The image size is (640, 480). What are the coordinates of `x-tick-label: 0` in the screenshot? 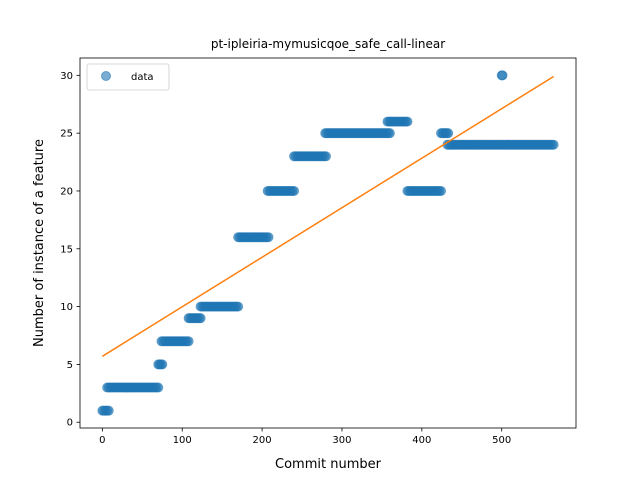 It's located at (102, 440).